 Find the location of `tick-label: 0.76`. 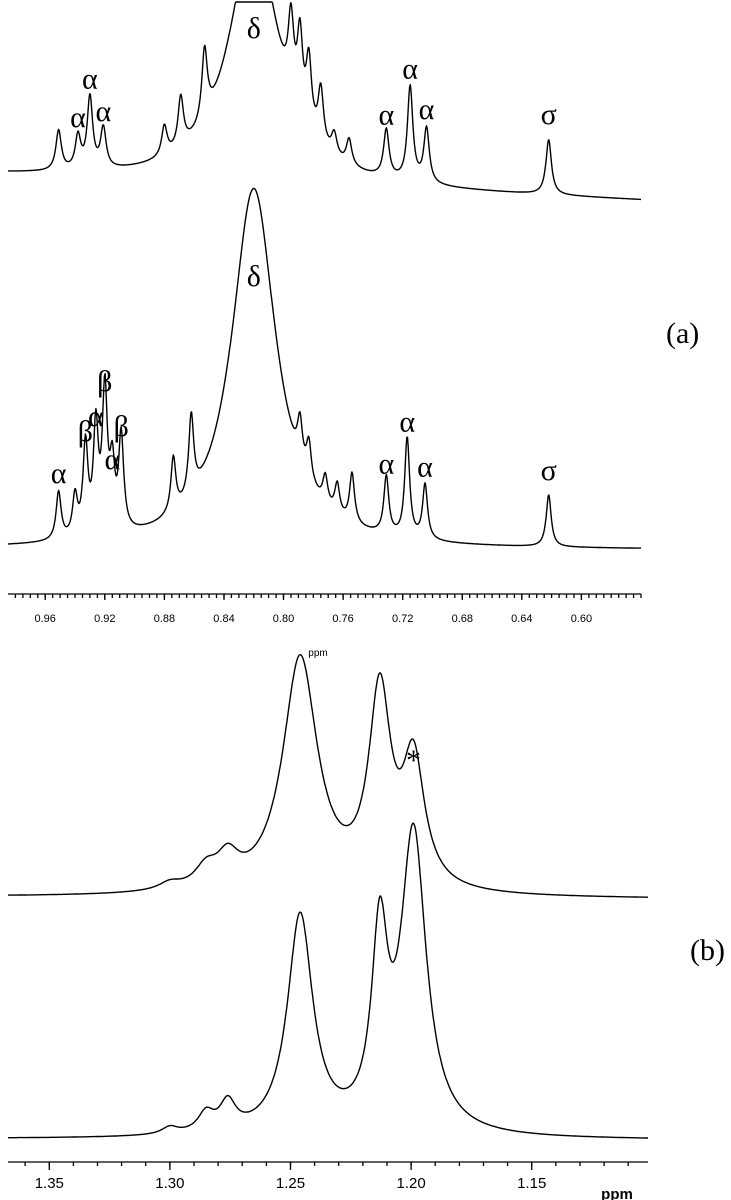

tick-label: 0.76 is located at coordinates (342, 619).